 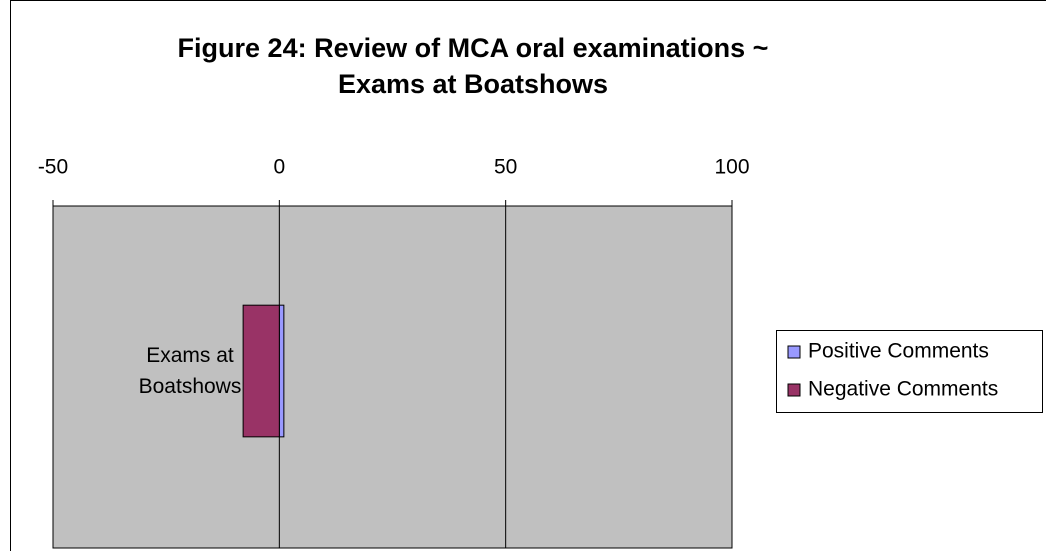 What do you see at coordinates (909, 371) in the screenshot?
I see `legend` at bounding box center [909, 371].